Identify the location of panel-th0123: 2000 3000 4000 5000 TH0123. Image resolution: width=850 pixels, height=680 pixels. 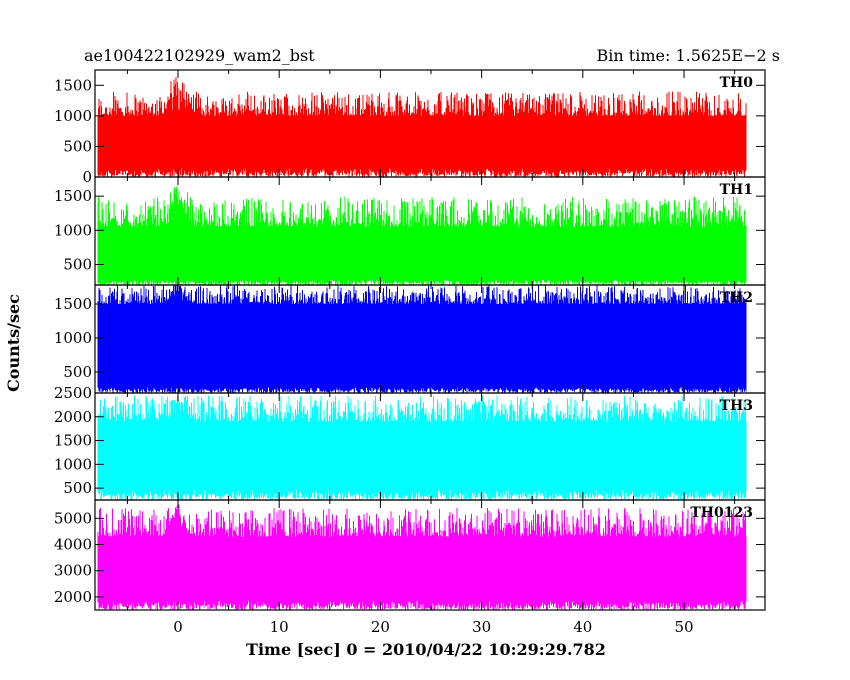
(410, 555).